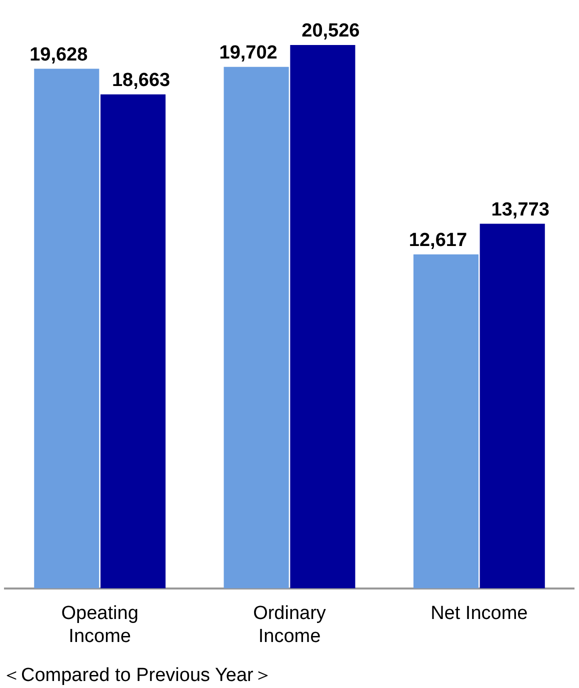 This screenshot has width=579, height=688. What do you see at coordinates (479, 613) in the screenshot?
I see `x-tick-label: Net Income` at bounding box center [479, 613].